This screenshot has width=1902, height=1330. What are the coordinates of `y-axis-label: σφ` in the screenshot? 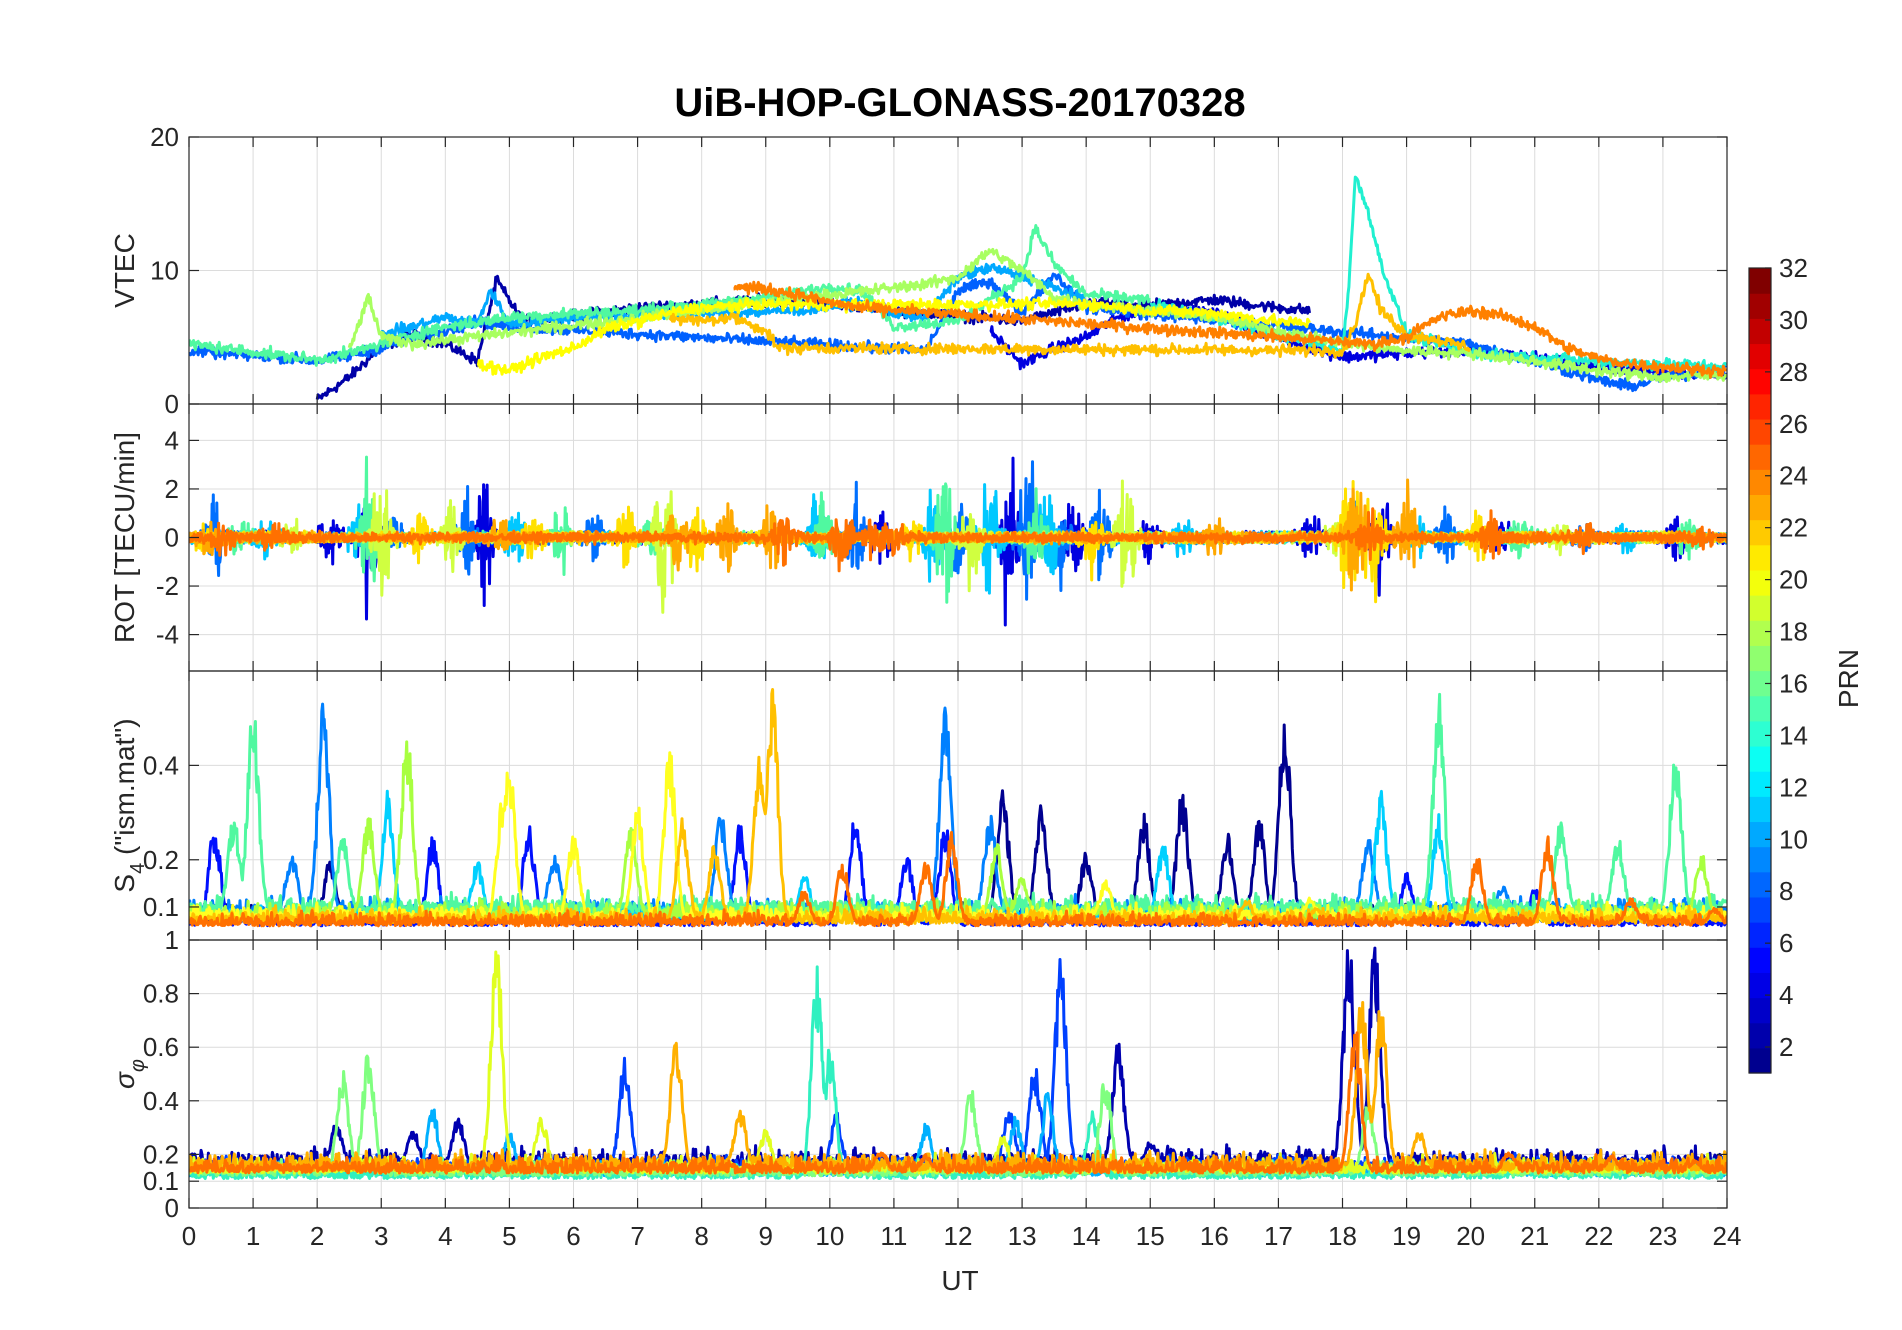 It's located at (129, 1074).